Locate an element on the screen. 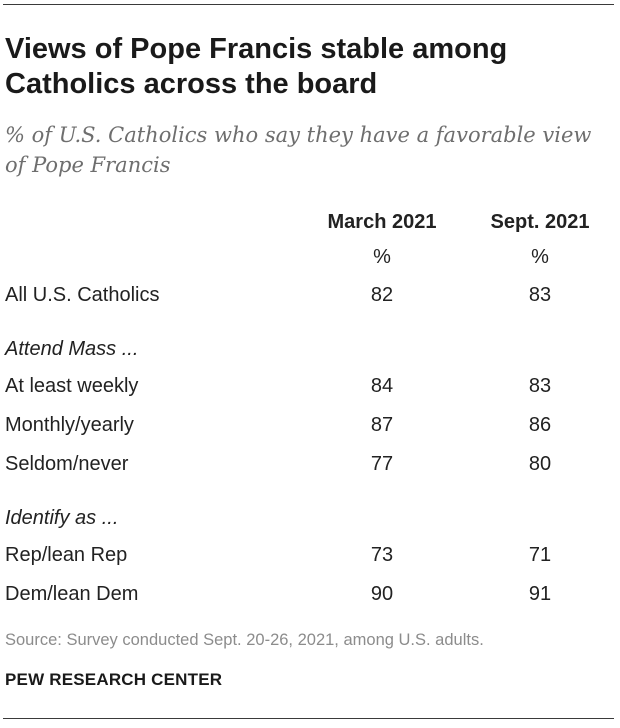 This screenshot has width=620, height=728. row-label-all-catholics: All U.S. Catholics is located at coordinates (82, 295).